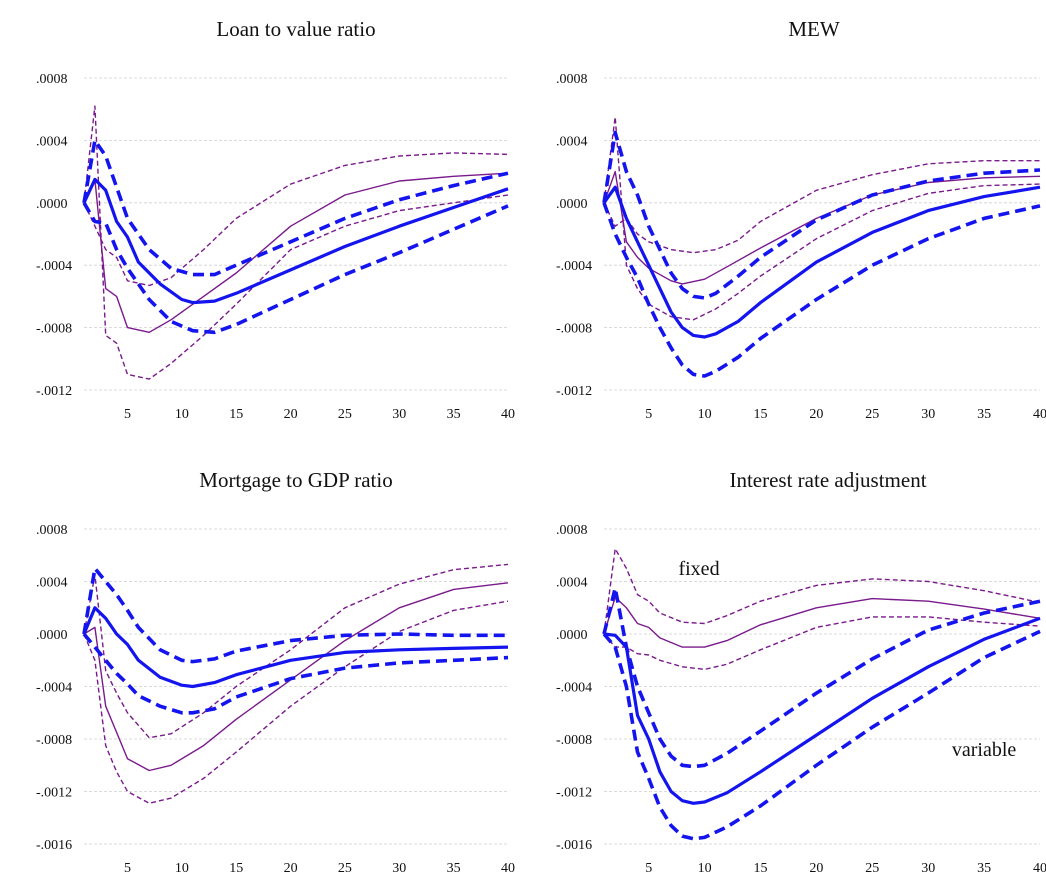  What do you see at coordinates (698, 569) in the screenshot?
I see `annotation-label: fixed` at bounding box center [698, 569].